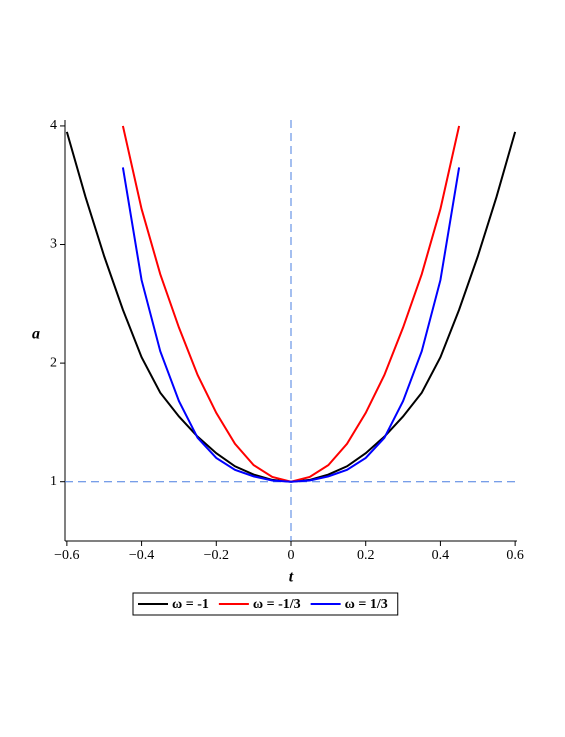 The width and height of the screenshot is (565, 737). What do you see at coordinates (190, 604) in the screenshot?
I see `legend-label: ω = -1` at bounding box center [190, 604].